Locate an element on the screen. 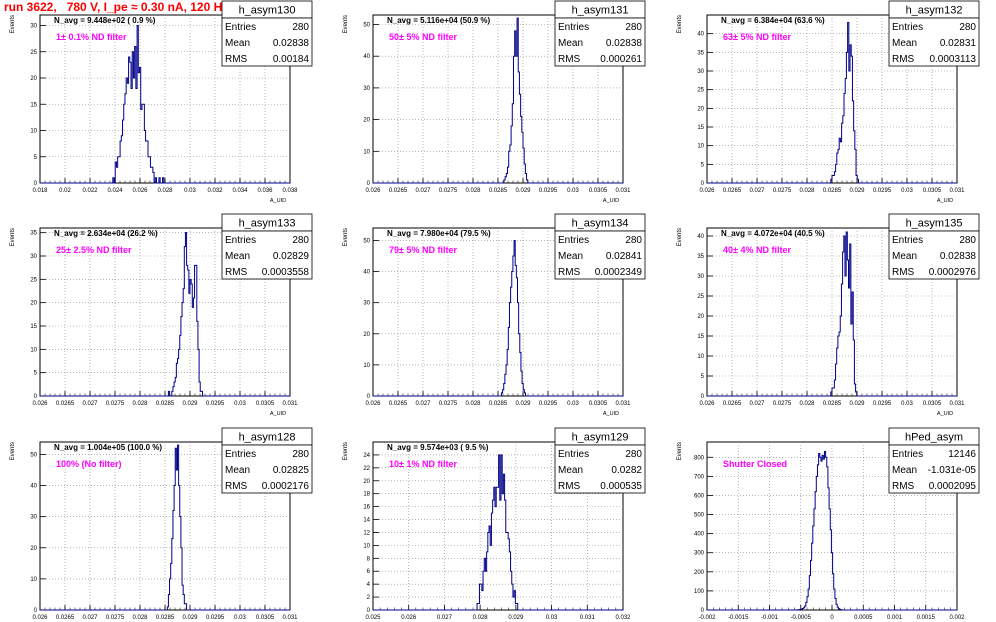  y-tick-label: 15 is located at coordinates (33, 327).